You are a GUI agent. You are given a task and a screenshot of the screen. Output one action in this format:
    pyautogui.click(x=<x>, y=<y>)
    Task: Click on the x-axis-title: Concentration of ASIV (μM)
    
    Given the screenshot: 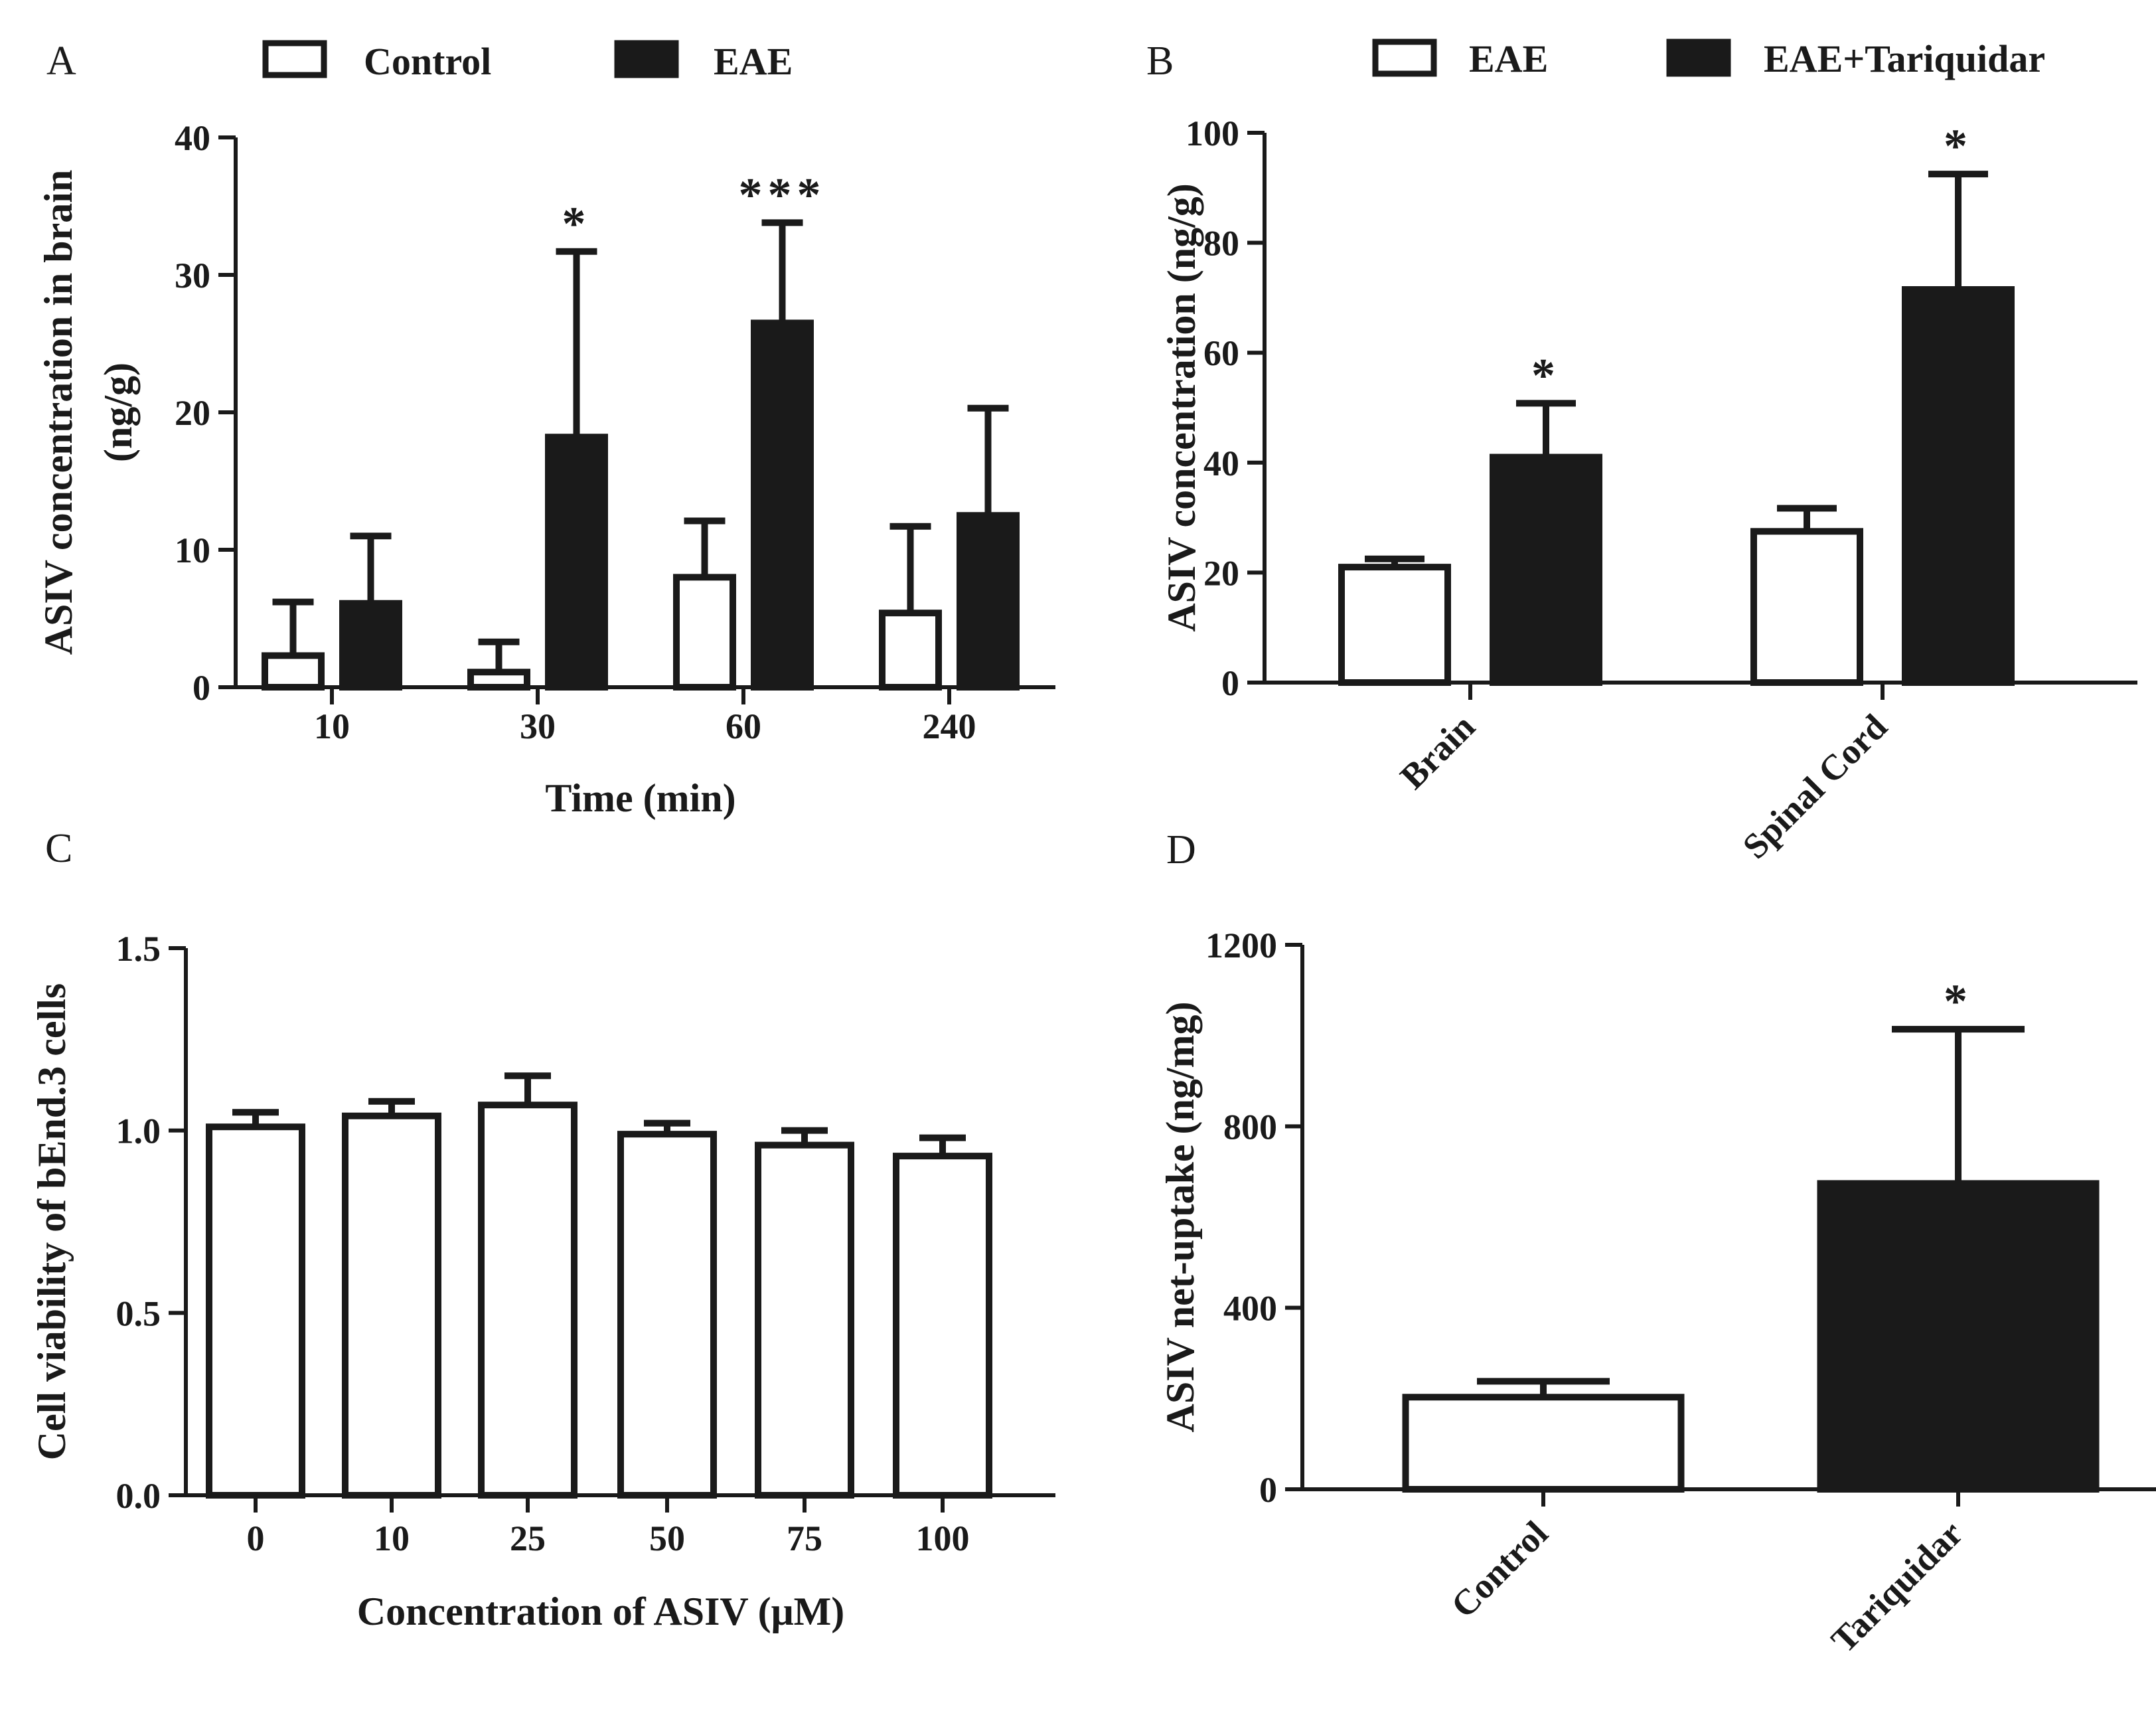 What is the action you would take?
    pyautogui.click(x=601, y=1611)
    